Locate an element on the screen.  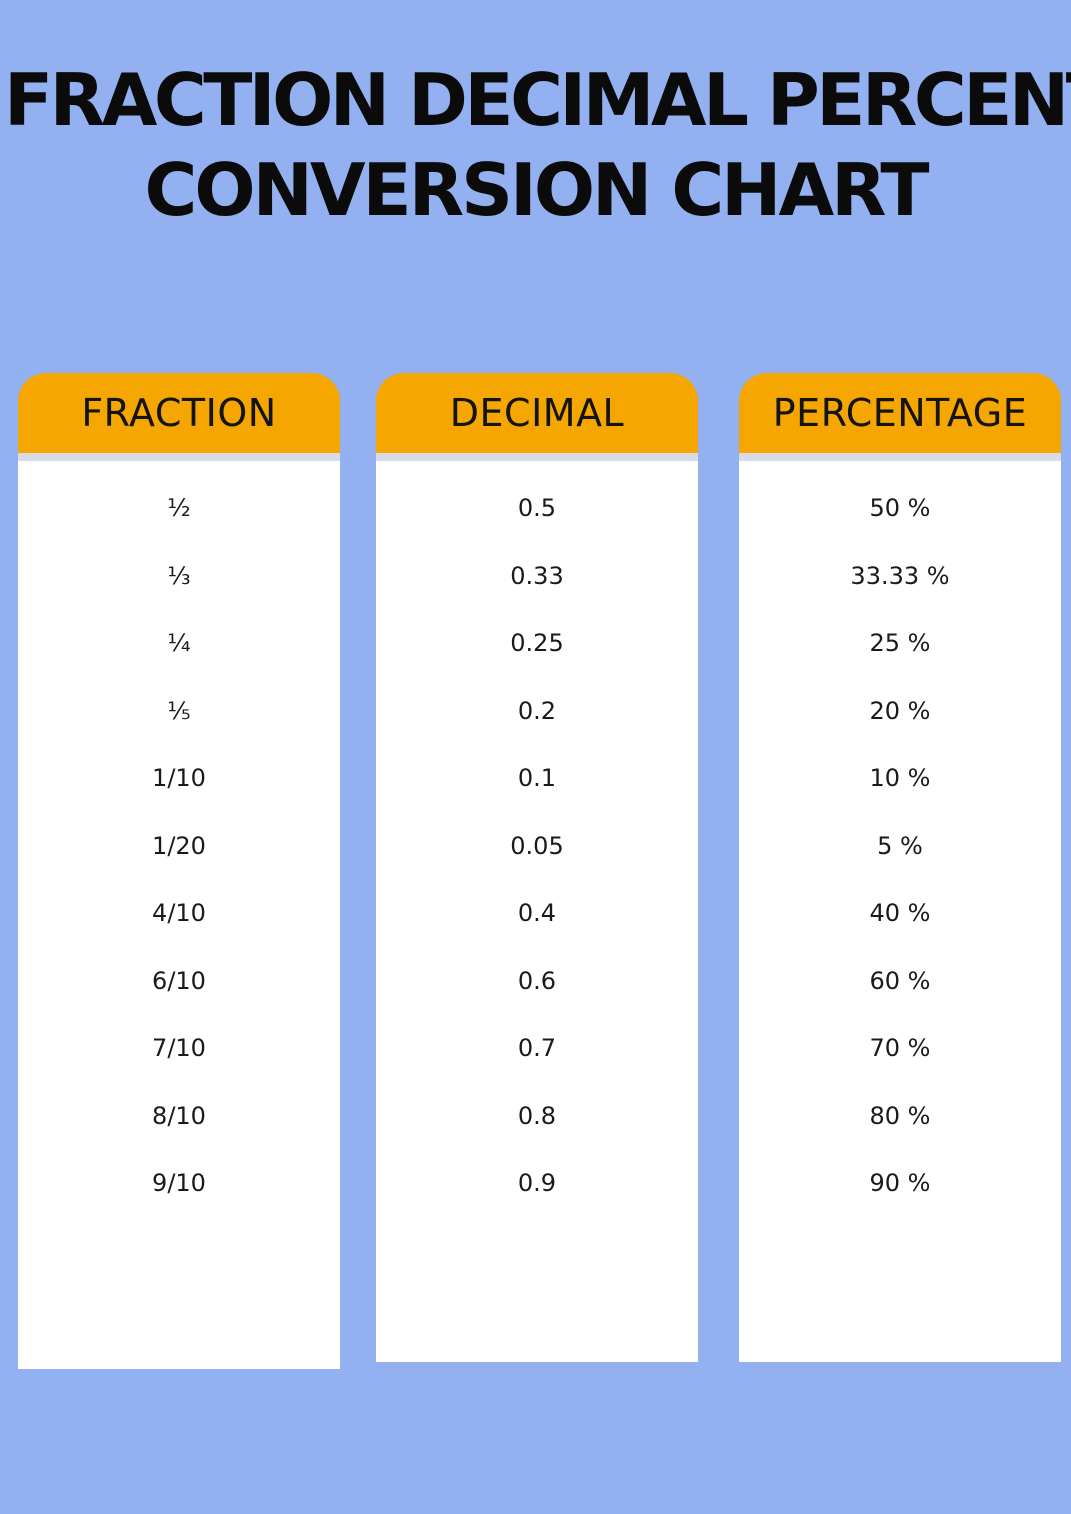
fraction-header: FRACTION is located at coordinates (179, 413).